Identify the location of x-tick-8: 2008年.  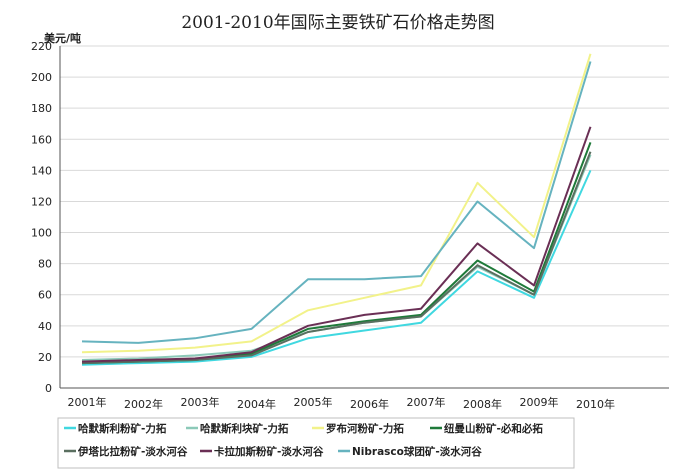
(482, 404).